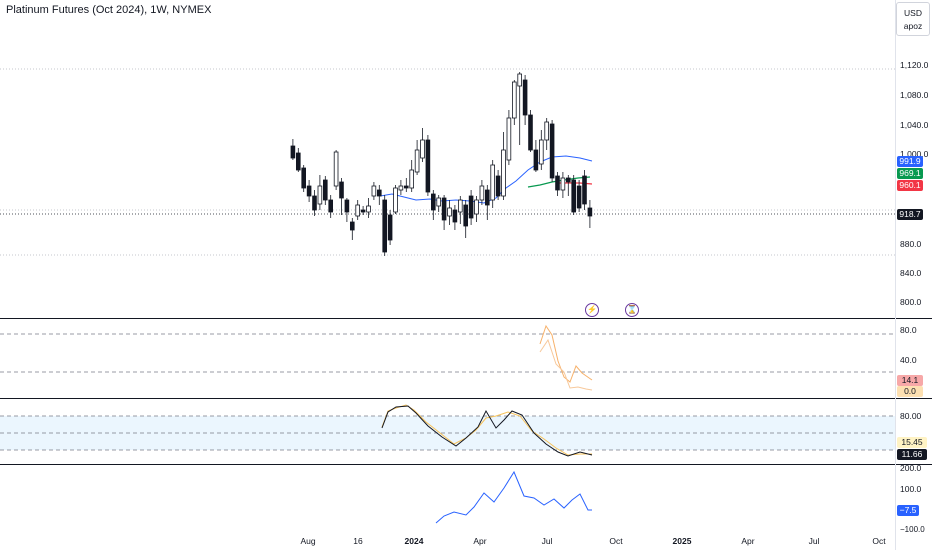 The height and width of the screenshot is (550, 932). I want to click on ind1-value-badge: 14.1, so click(910, 380).